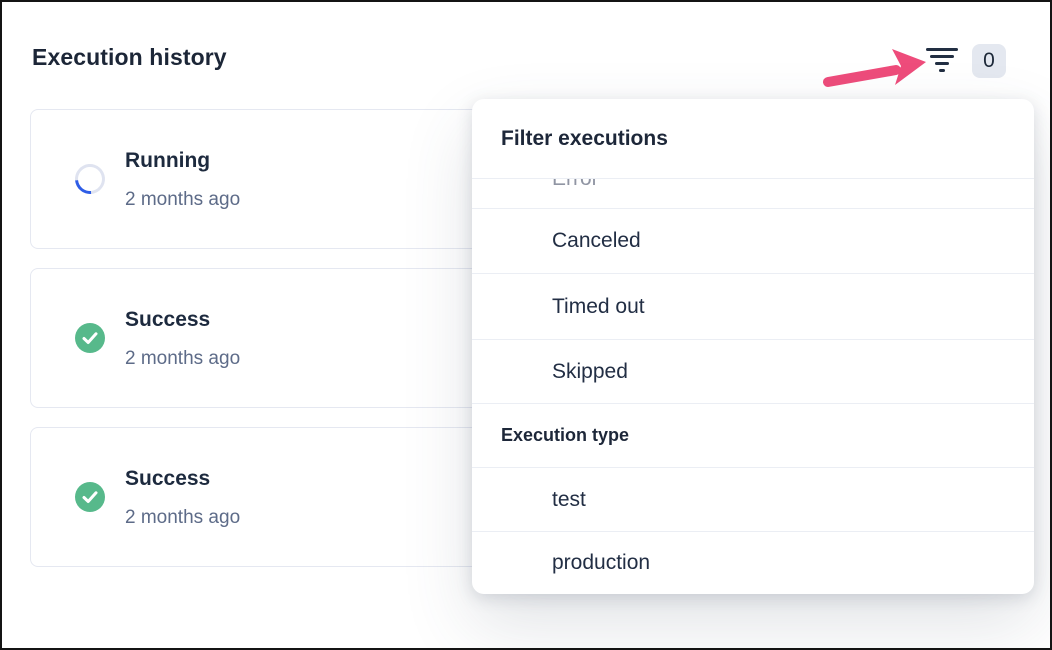  What do you see at coordinates (793, 186) in the screenshot?
I see `filter-option-label: Error` at bounding box center [793, 186].